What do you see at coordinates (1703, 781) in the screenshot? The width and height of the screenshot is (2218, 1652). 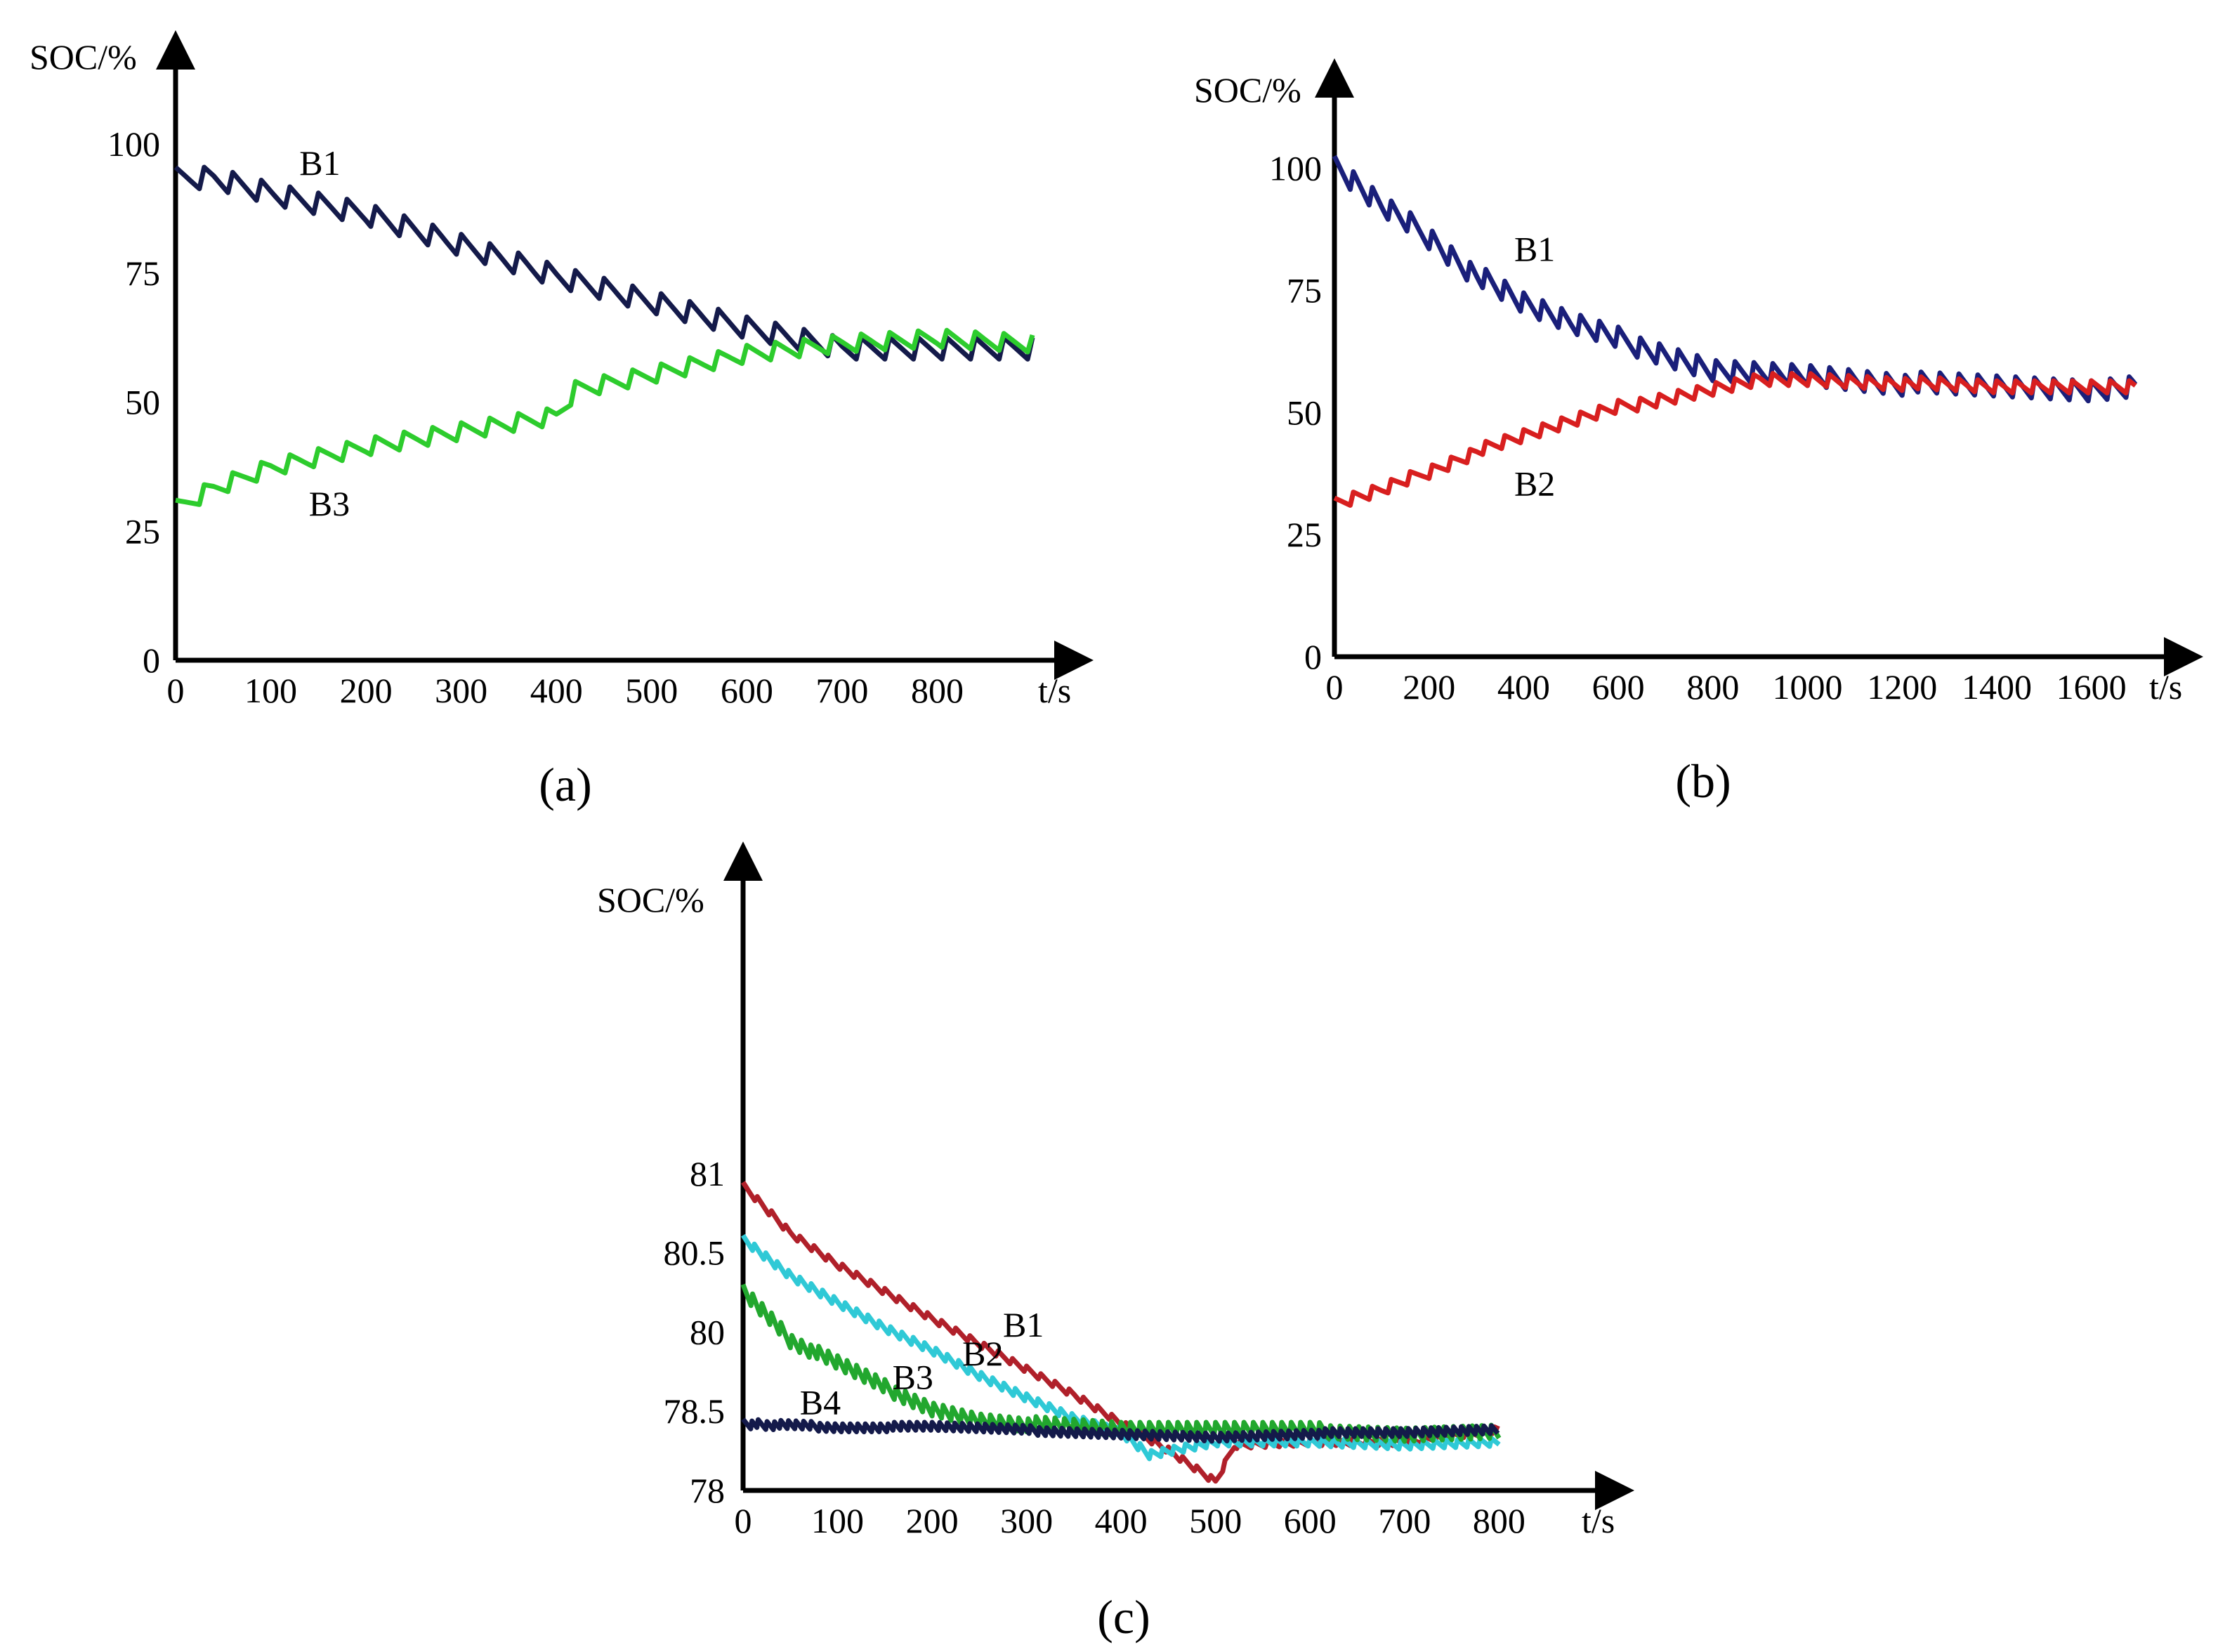 I see `panel-label-b: (b)` at bounding box center [1703, 781].